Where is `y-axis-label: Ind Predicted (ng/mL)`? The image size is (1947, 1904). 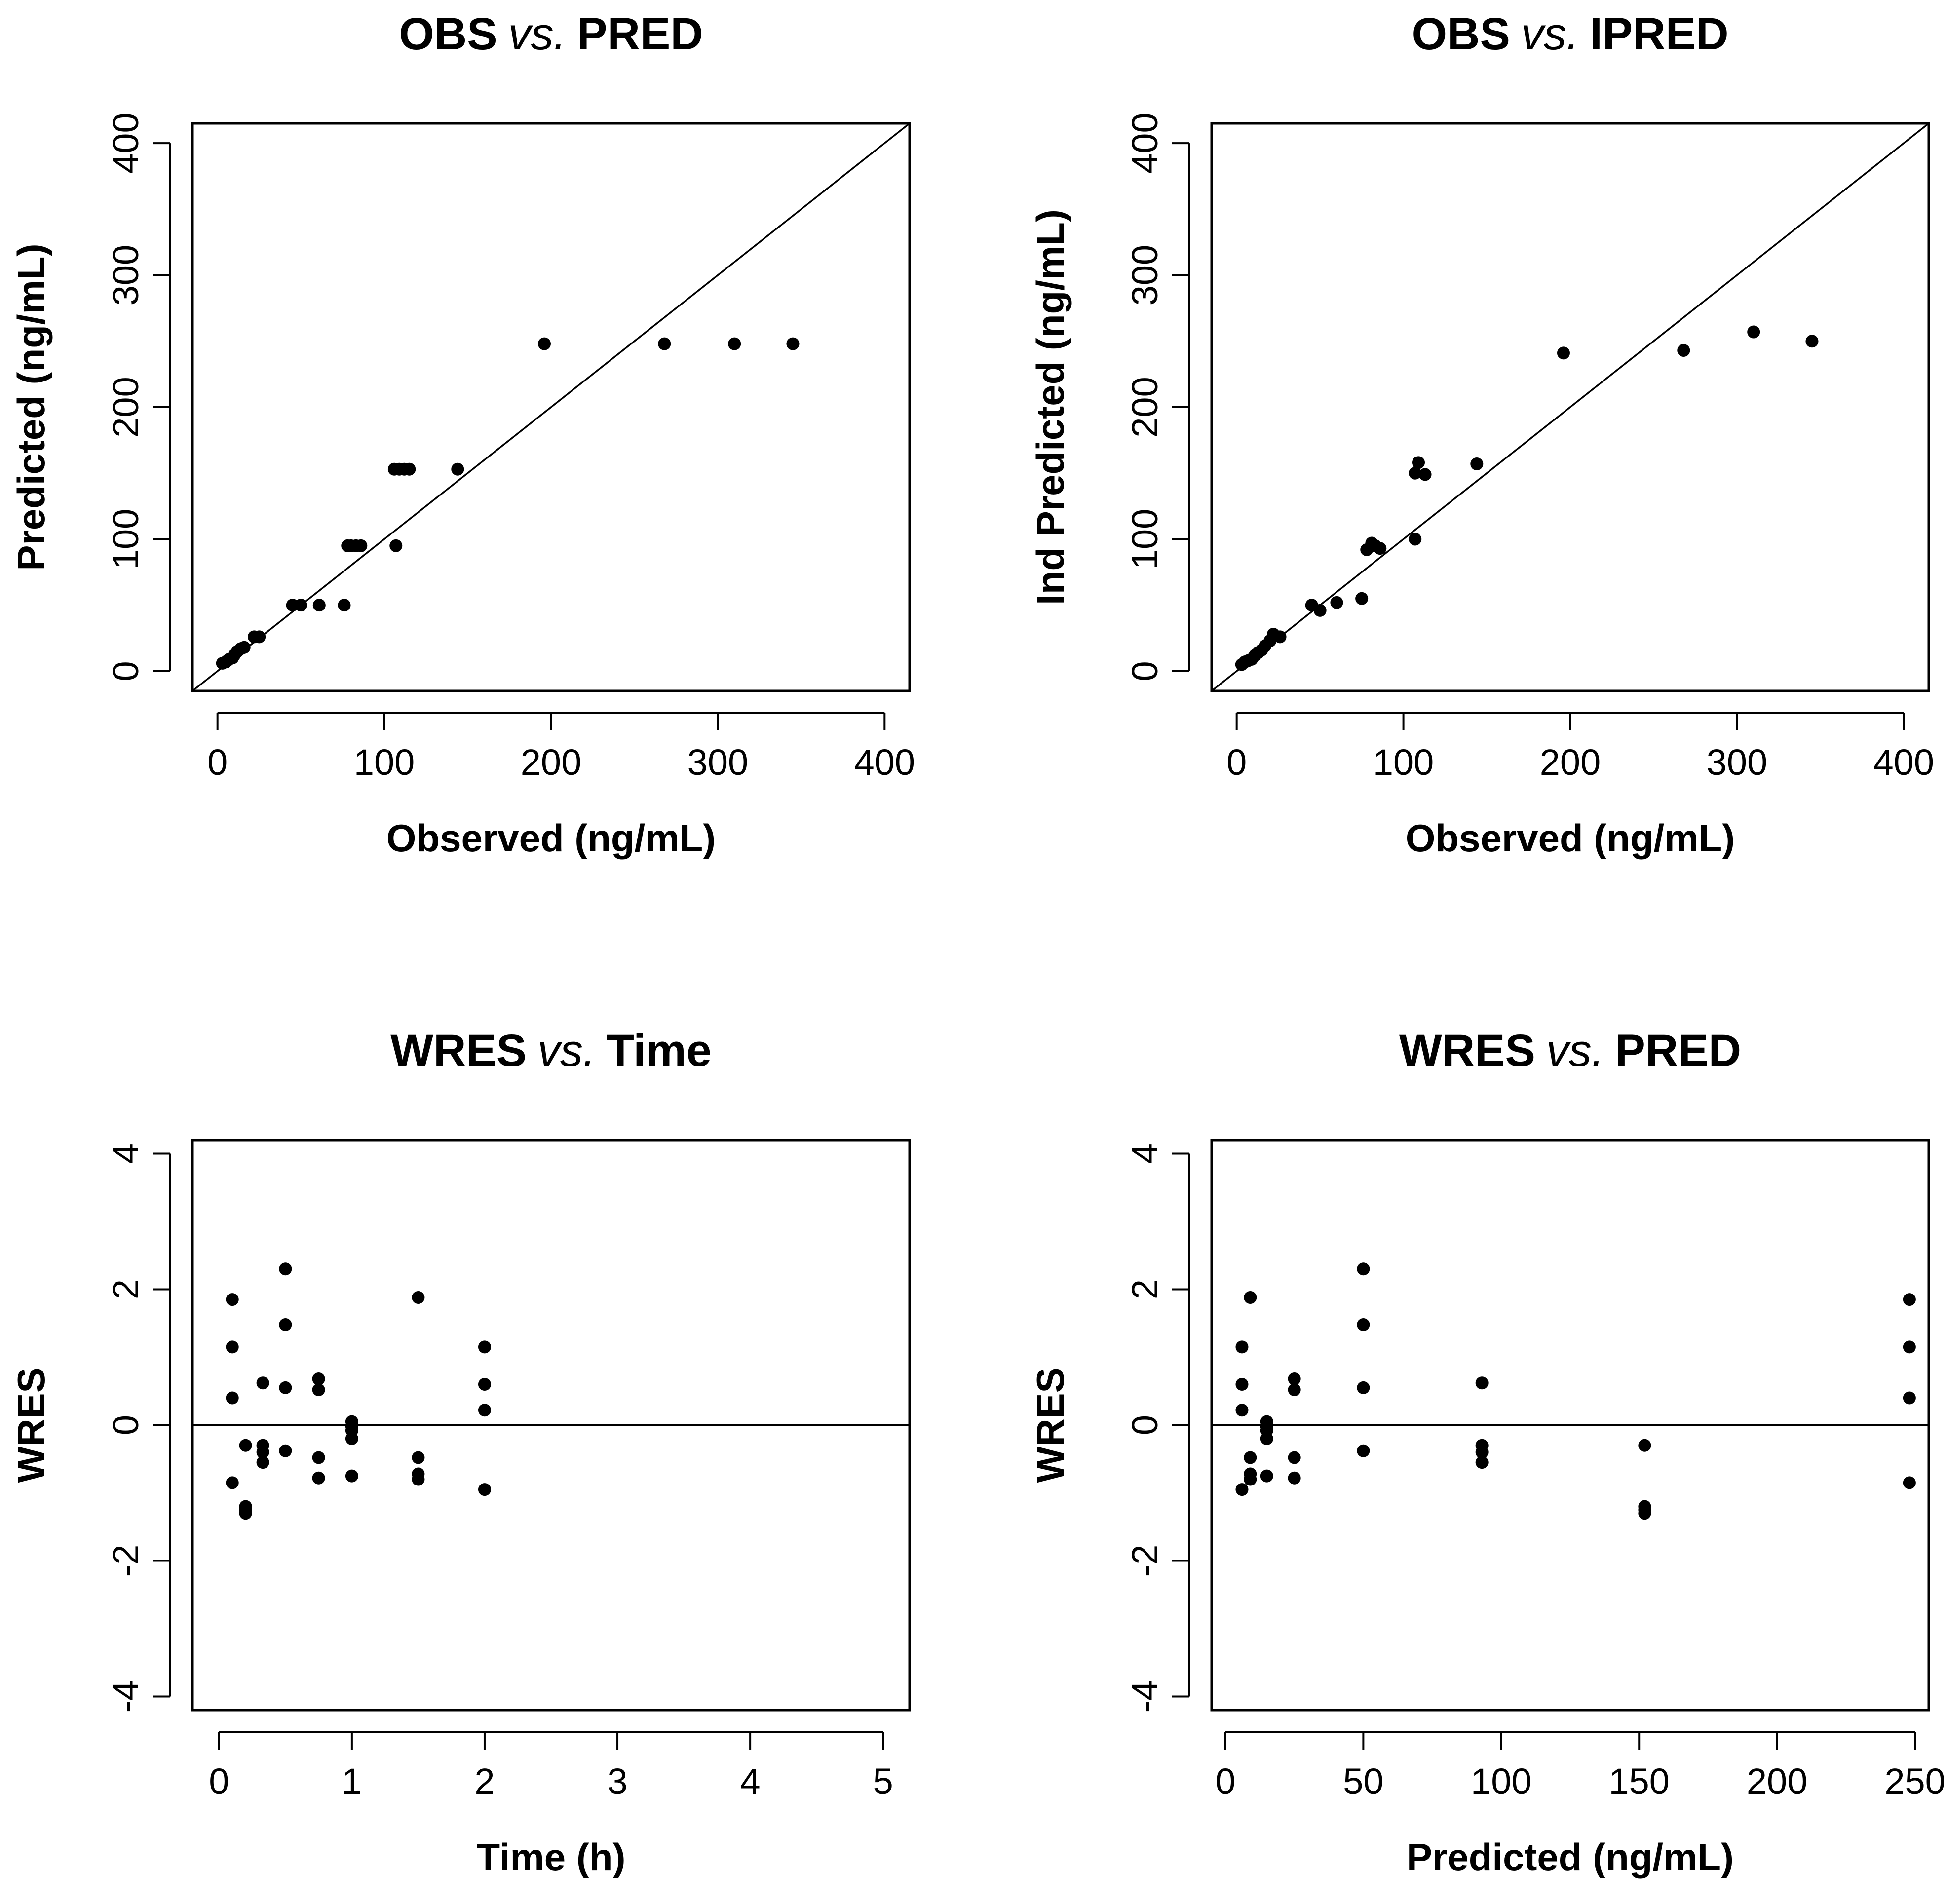 y-axis-label: Ind Predicted (ng/mL) is located at coordinates (1051, 407).